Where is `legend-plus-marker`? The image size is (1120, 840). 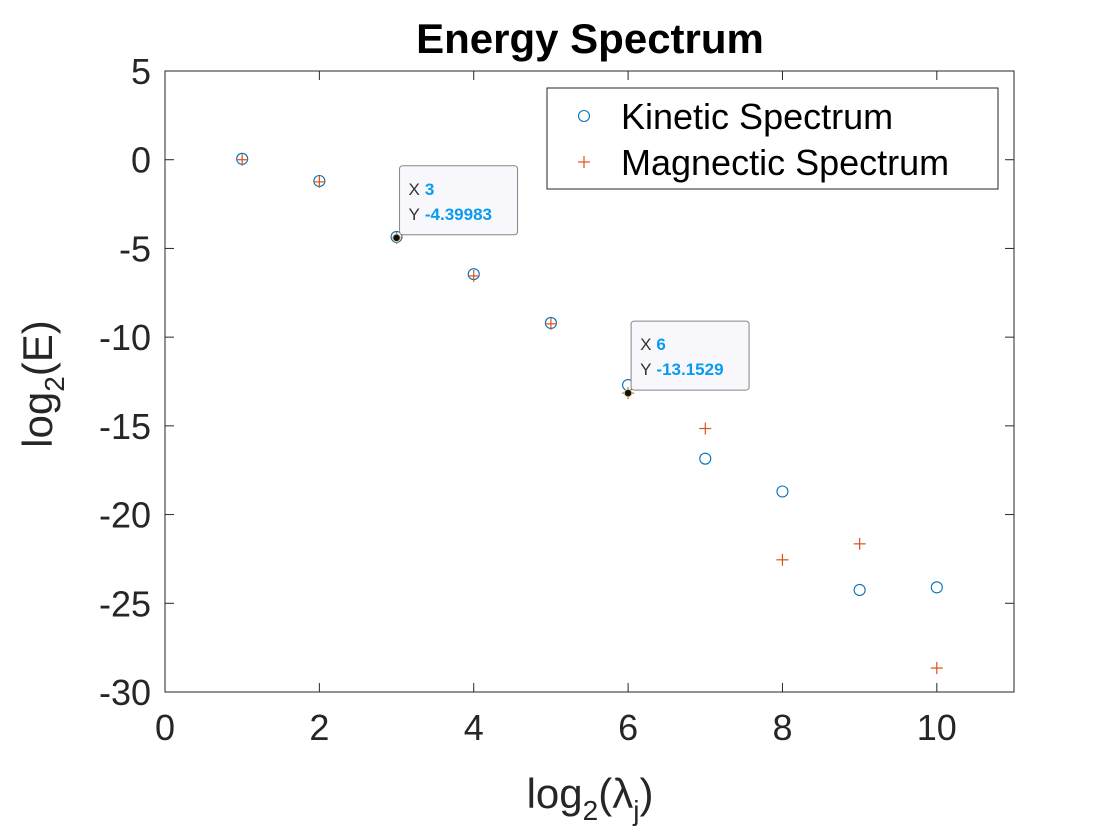
legend-plus-marker is located at coordinates (584, 162).